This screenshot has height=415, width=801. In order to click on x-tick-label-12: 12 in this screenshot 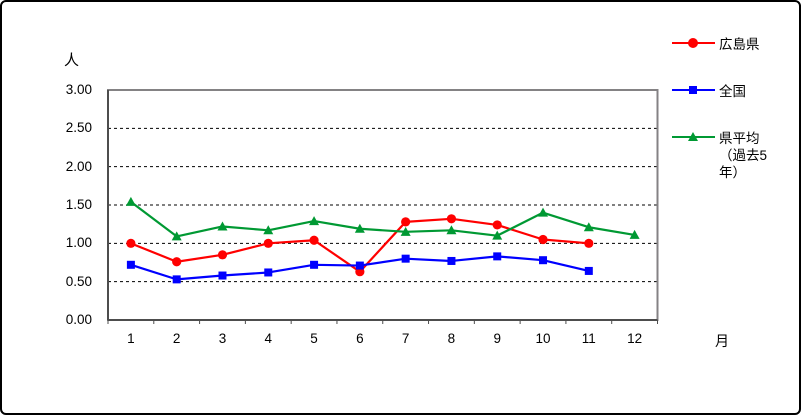, I will do `click(635, 338)`.